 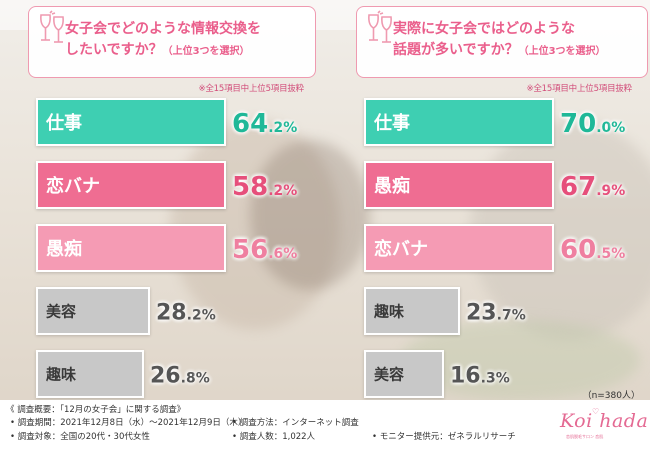 I want to click on brand-logo-subtitle: 恋肌脱毛サロン 恋肌, so click(x=585, y=436).